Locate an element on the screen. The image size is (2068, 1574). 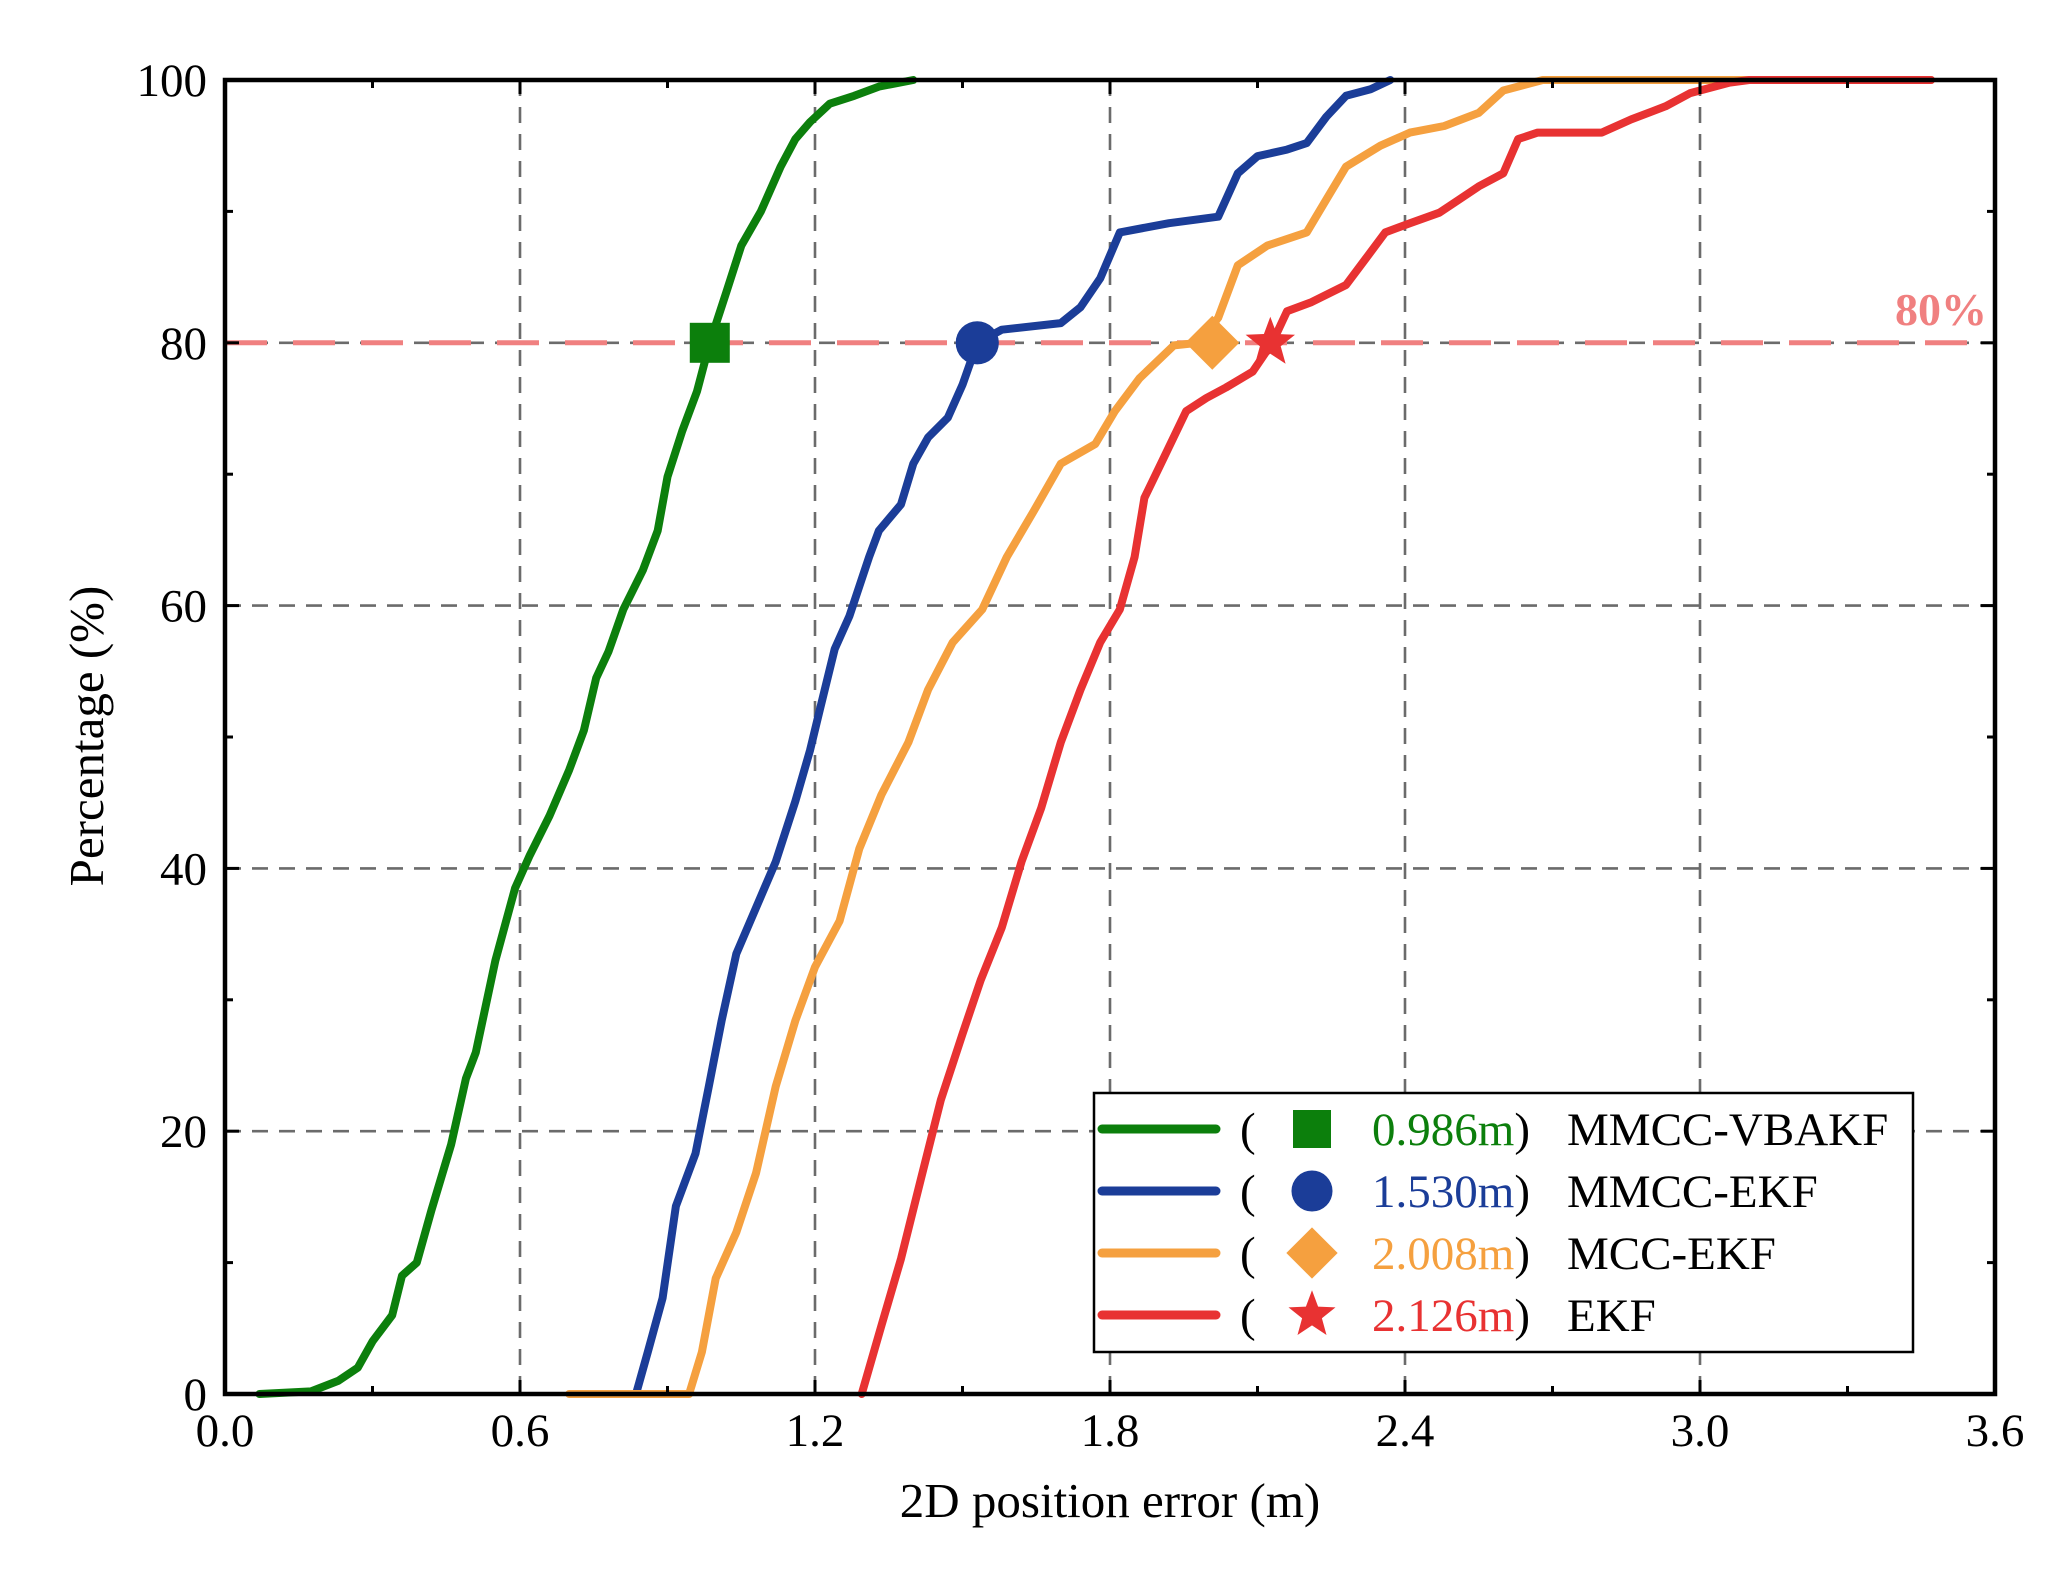
legend-series-name: MCC-EKF is located at coordinates (1671, 1254).